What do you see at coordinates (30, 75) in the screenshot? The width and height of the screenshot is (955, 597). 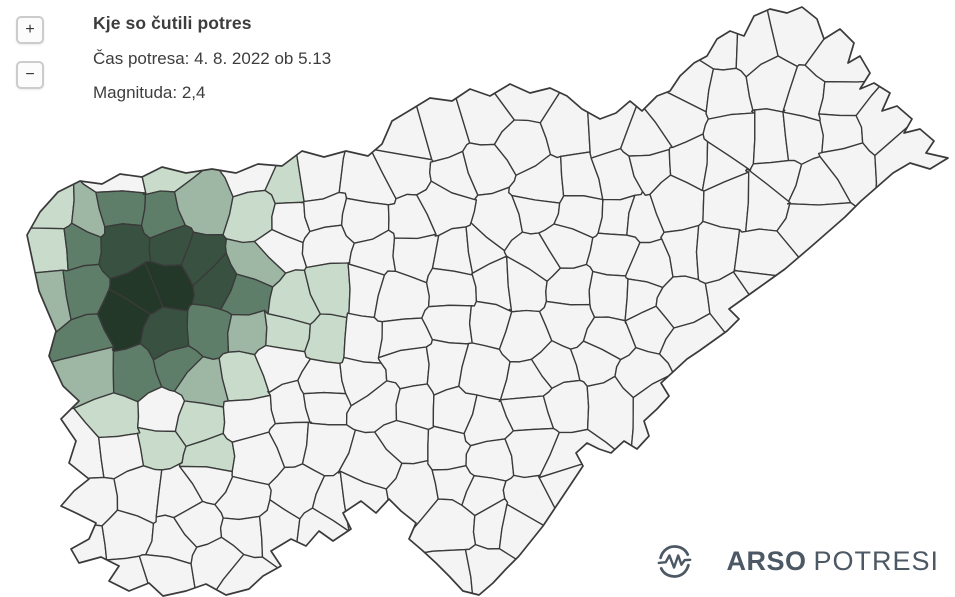 I see `zoom-out-button: −` at bounding box center [30, 75].